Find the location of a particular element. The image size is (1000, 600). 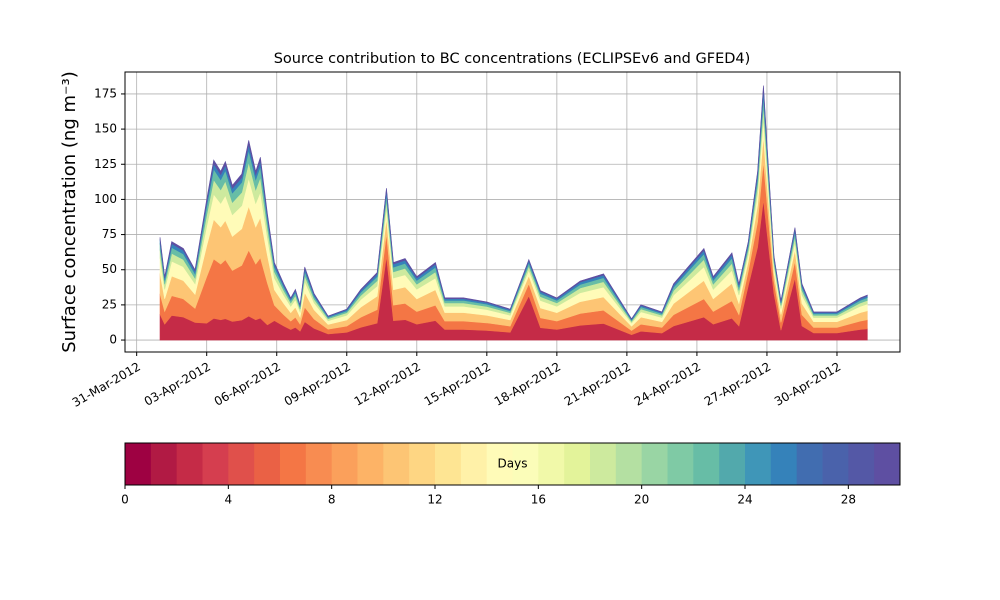

colorbar-tick-label: 16 is located at coordinates (538, 500).